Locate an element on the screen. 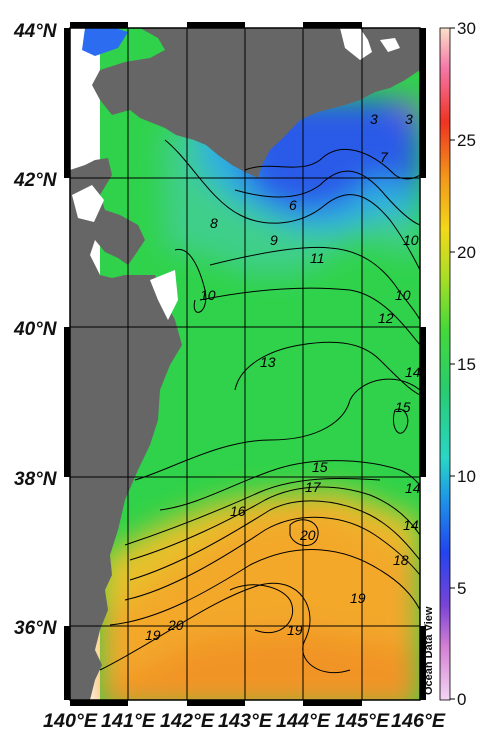 The image size is (490, 749). colorbar-tick: 20 is located at coordinates (466, 252).